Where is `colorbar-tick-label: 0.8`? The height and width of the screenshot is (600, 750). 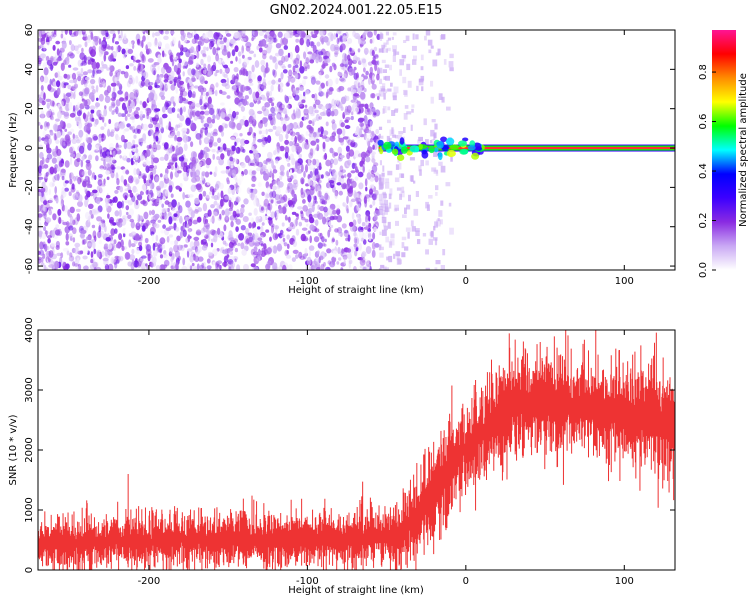 colorbar-tick-label: 0.8 is located at coordinates (703, 72).